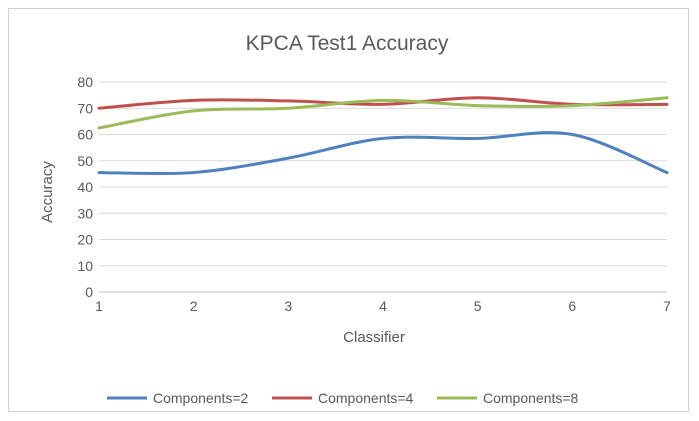 This screenshot has width=699, height=421. I want to click on y-tick-label: 40, so click(85, 187).